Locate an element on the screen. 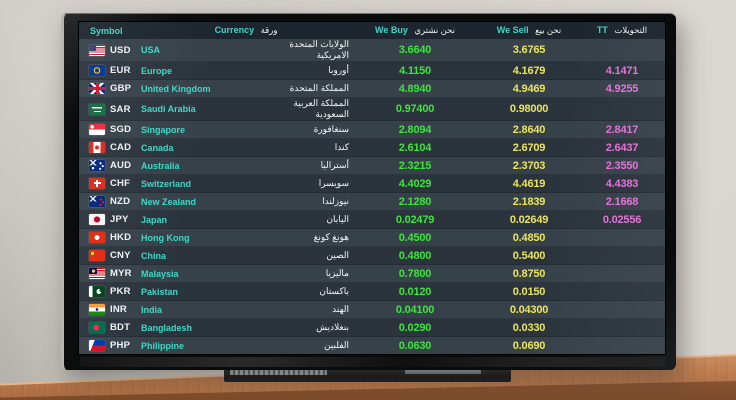 The height and width of the screenshot is (400, 736). country-name-en: Australia is located at coordinates (160, 165).